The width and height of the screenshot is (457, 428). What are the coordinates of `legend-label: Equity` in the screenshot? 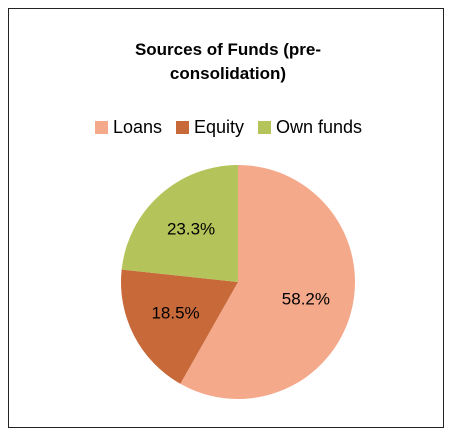 It's located at (219, 127).